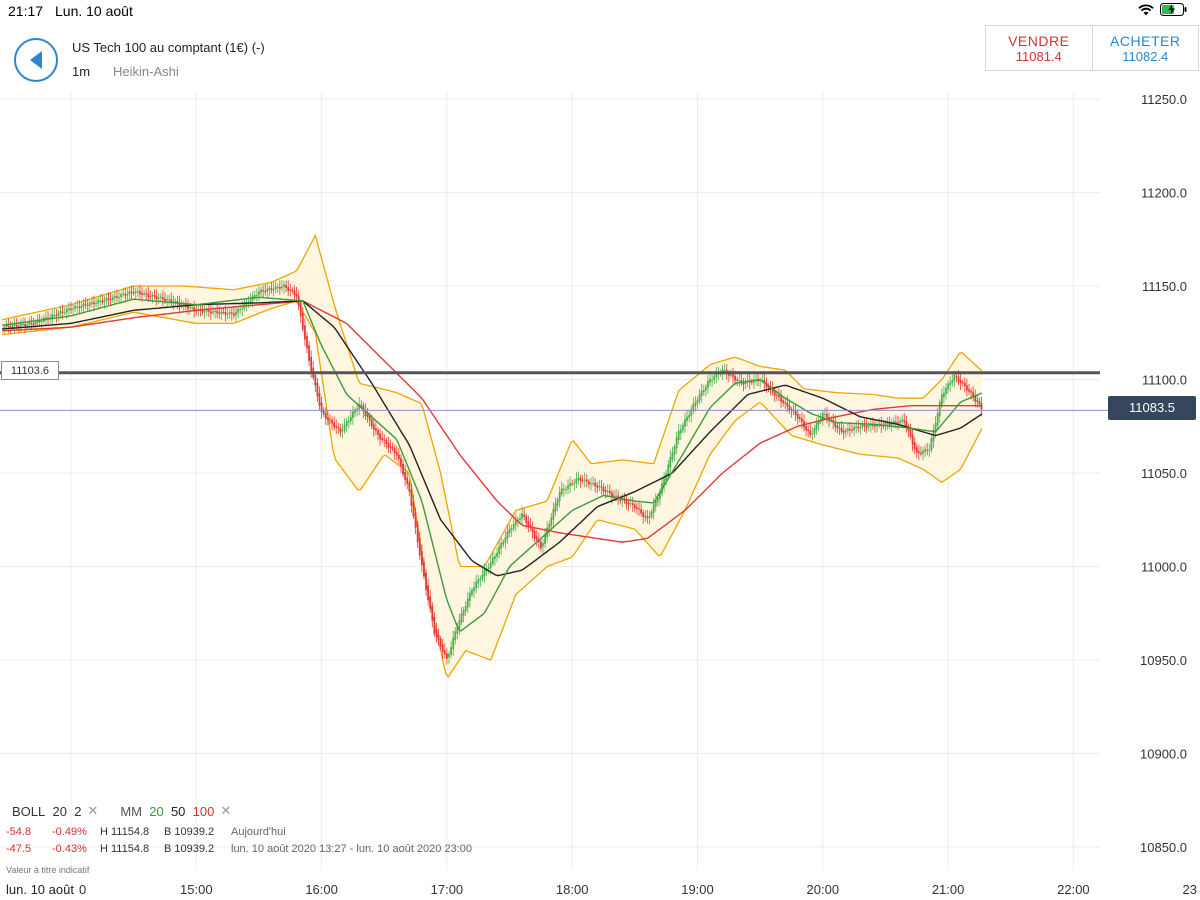  I want to click on level-line-label: 11103.6, so click(30, 370).